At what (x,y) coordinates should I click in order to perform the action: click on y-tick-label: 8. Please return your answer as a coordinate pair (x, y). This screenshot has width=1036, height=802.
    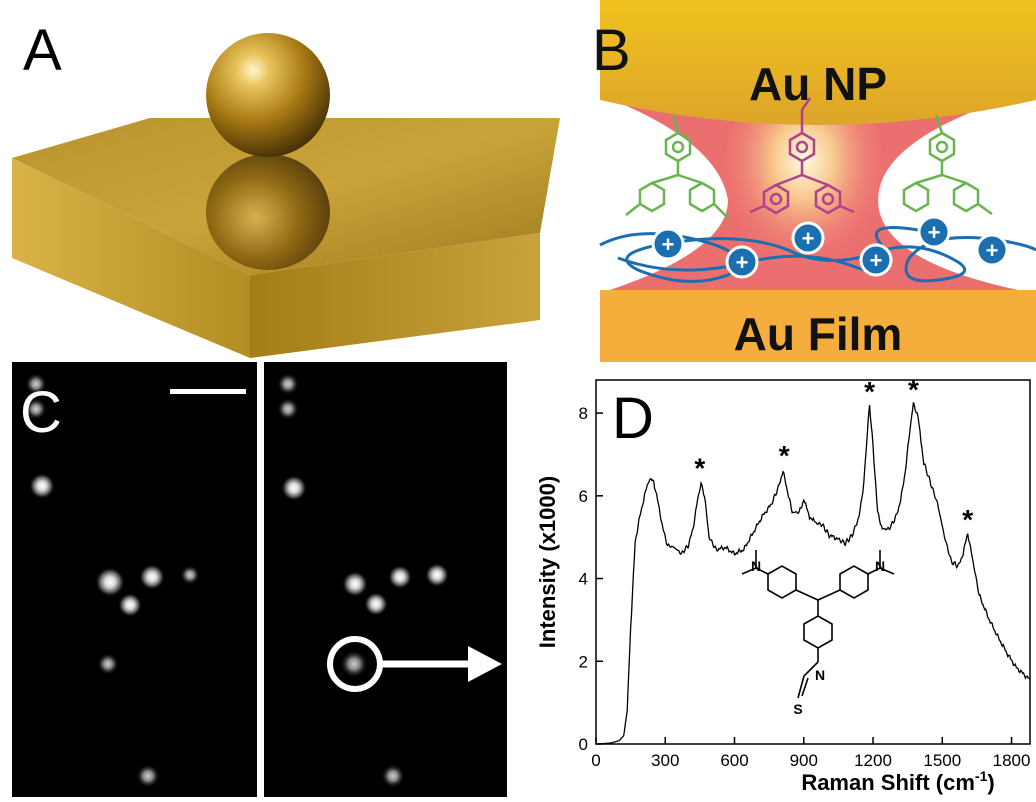
    Looking at the image, I should click on (583, 413).